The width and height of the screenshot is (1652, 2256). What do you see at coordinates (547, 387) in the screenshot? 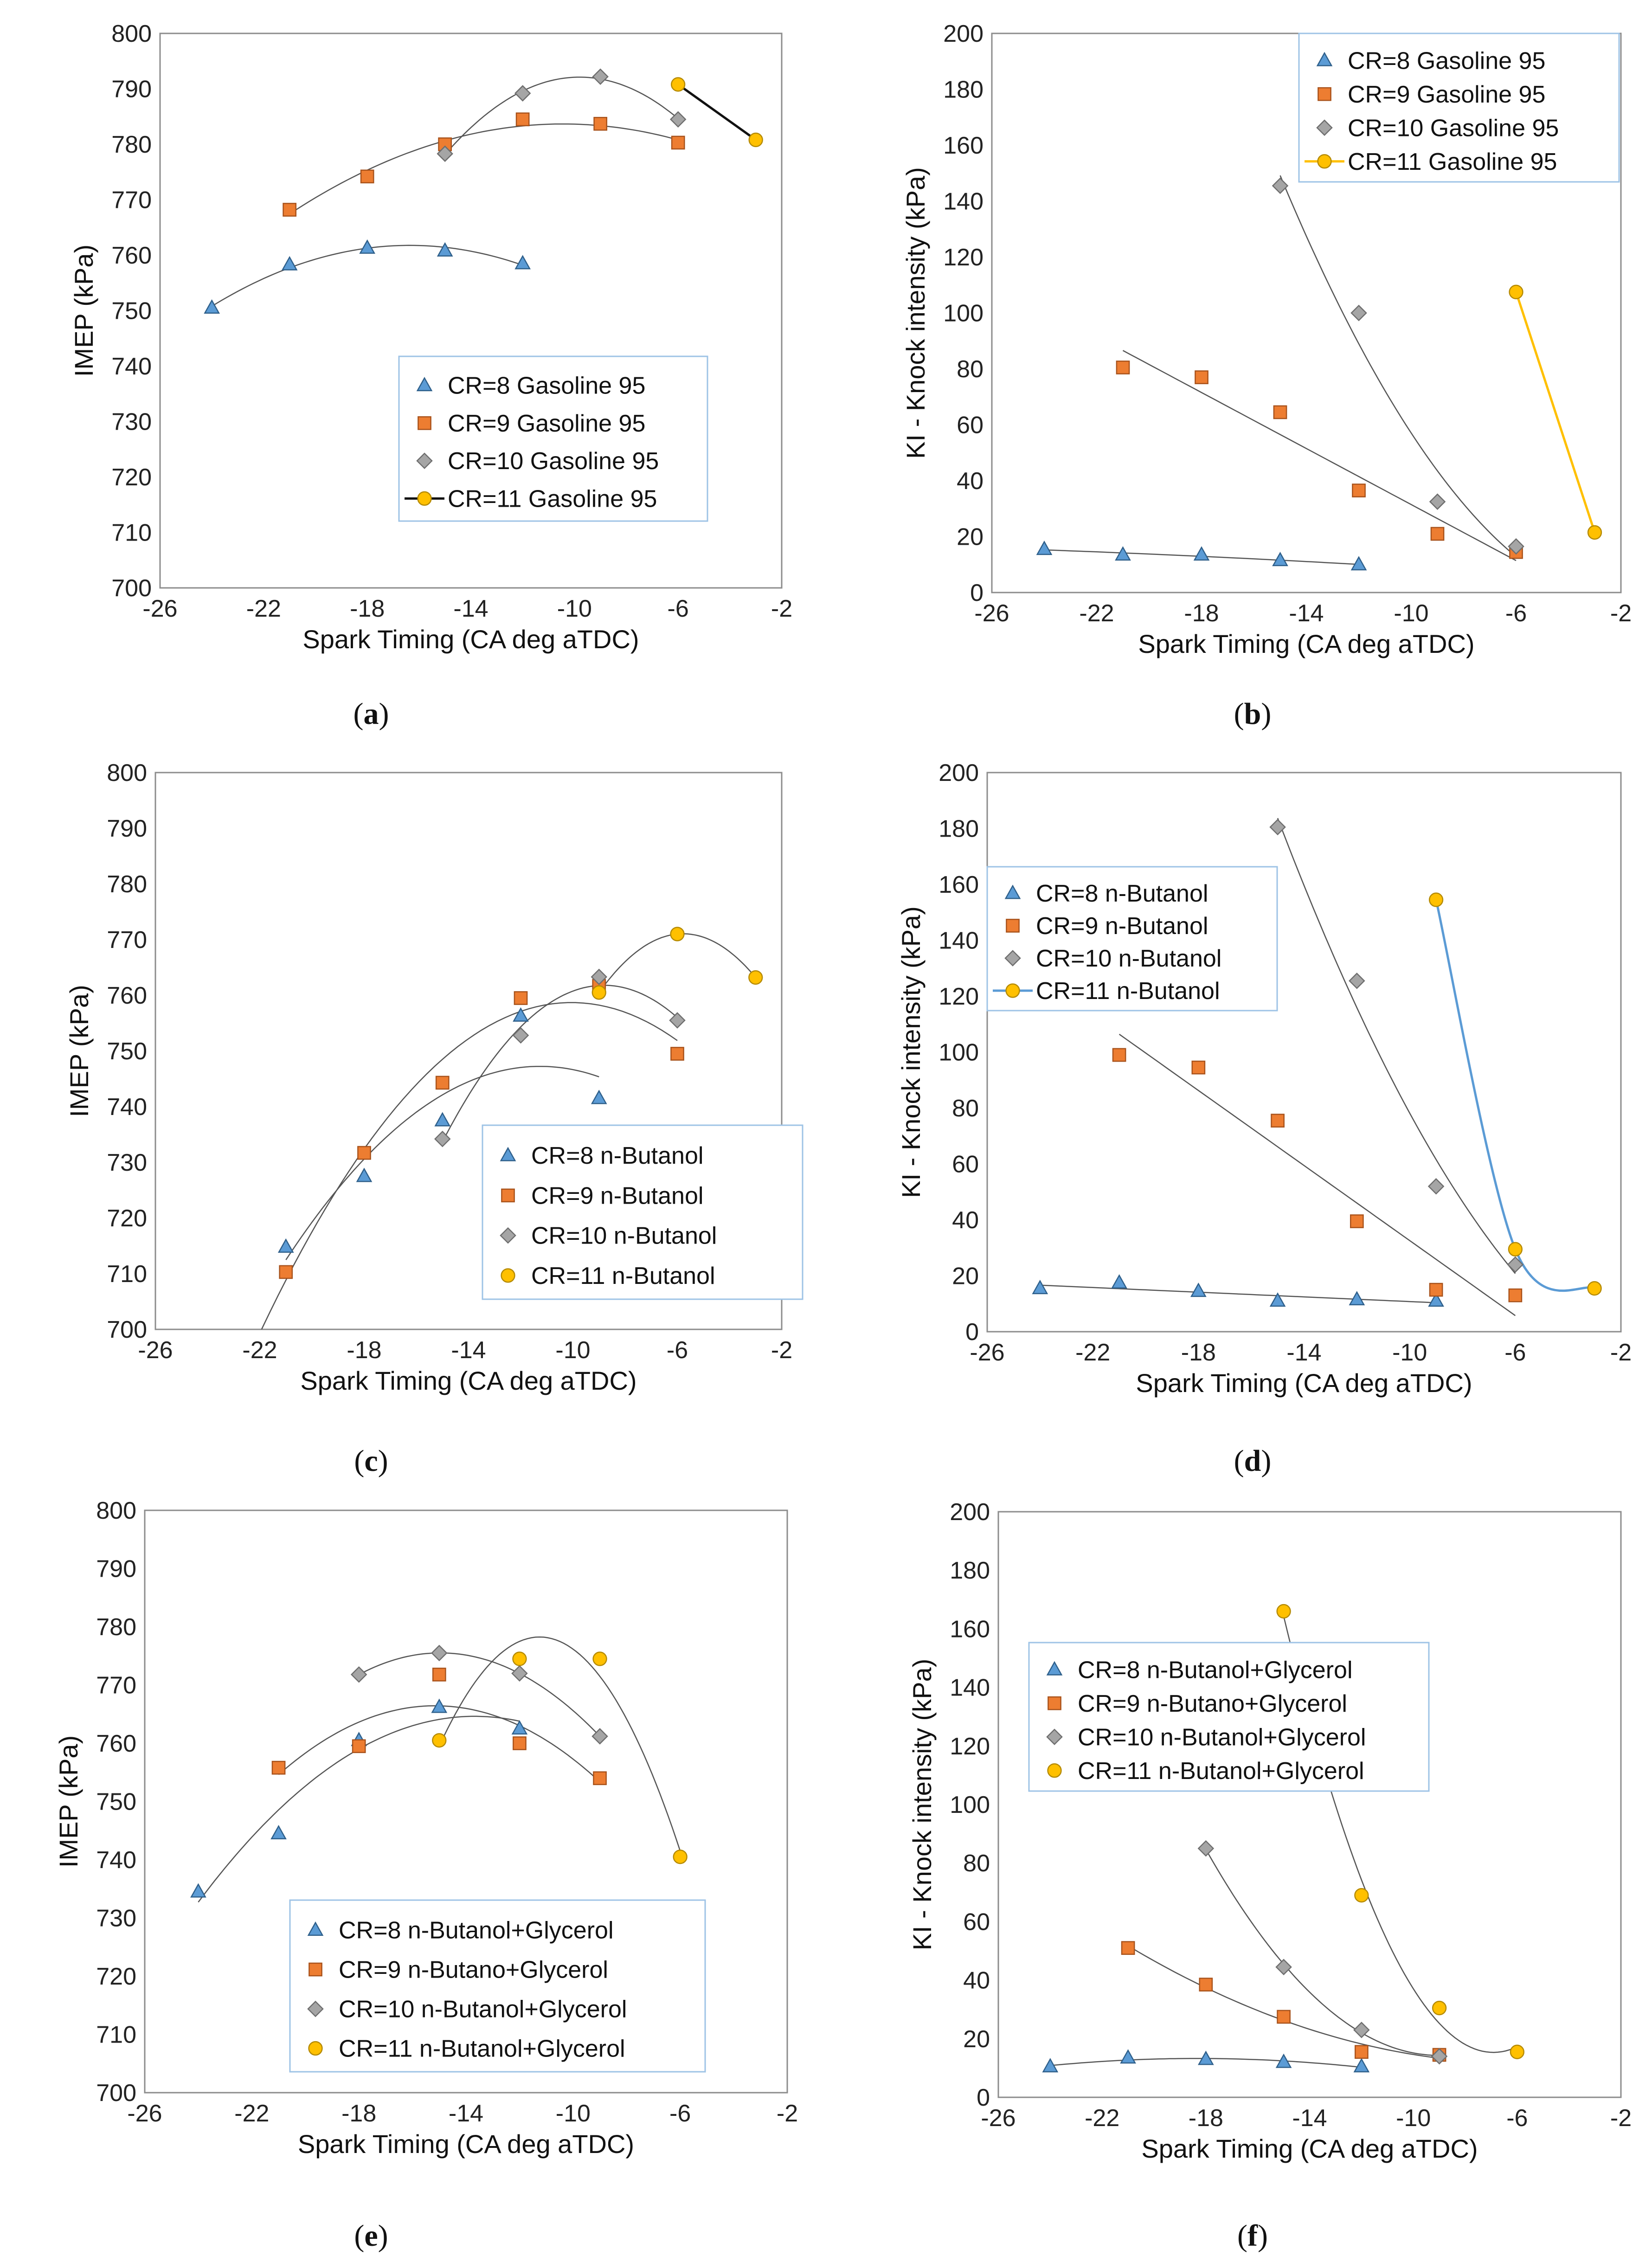
I see `legend-entry: CR=8 Gasoline 95` at bounding box center [547, 387].